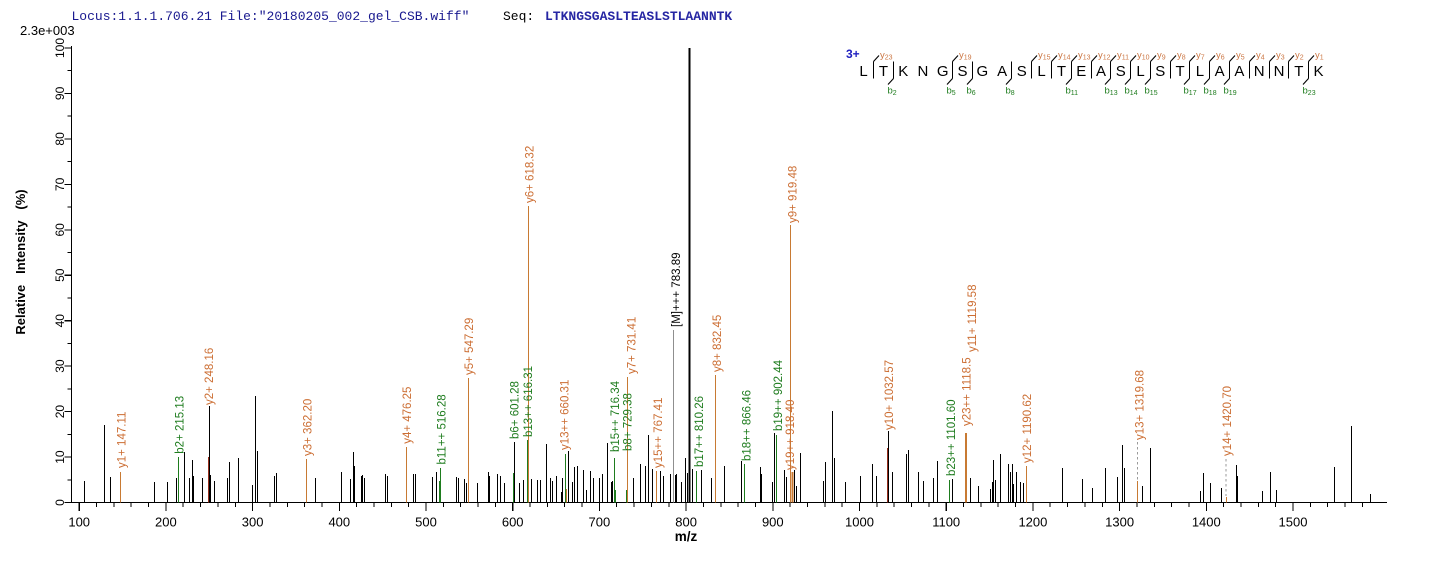 This screenshot has width=1436, height=567. I want to click on svg-text: E, so click(1081, 71).